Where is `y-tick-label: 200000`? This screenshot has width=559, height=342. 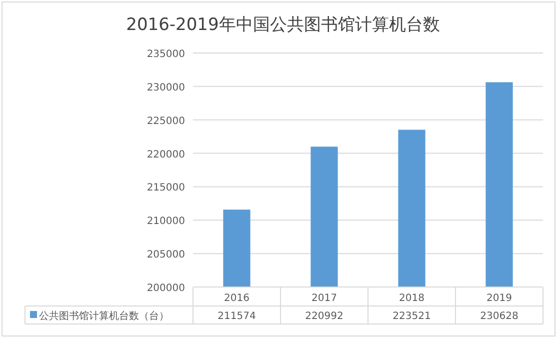
y-tick-label: 200000 is located at coordinates (165, 288).